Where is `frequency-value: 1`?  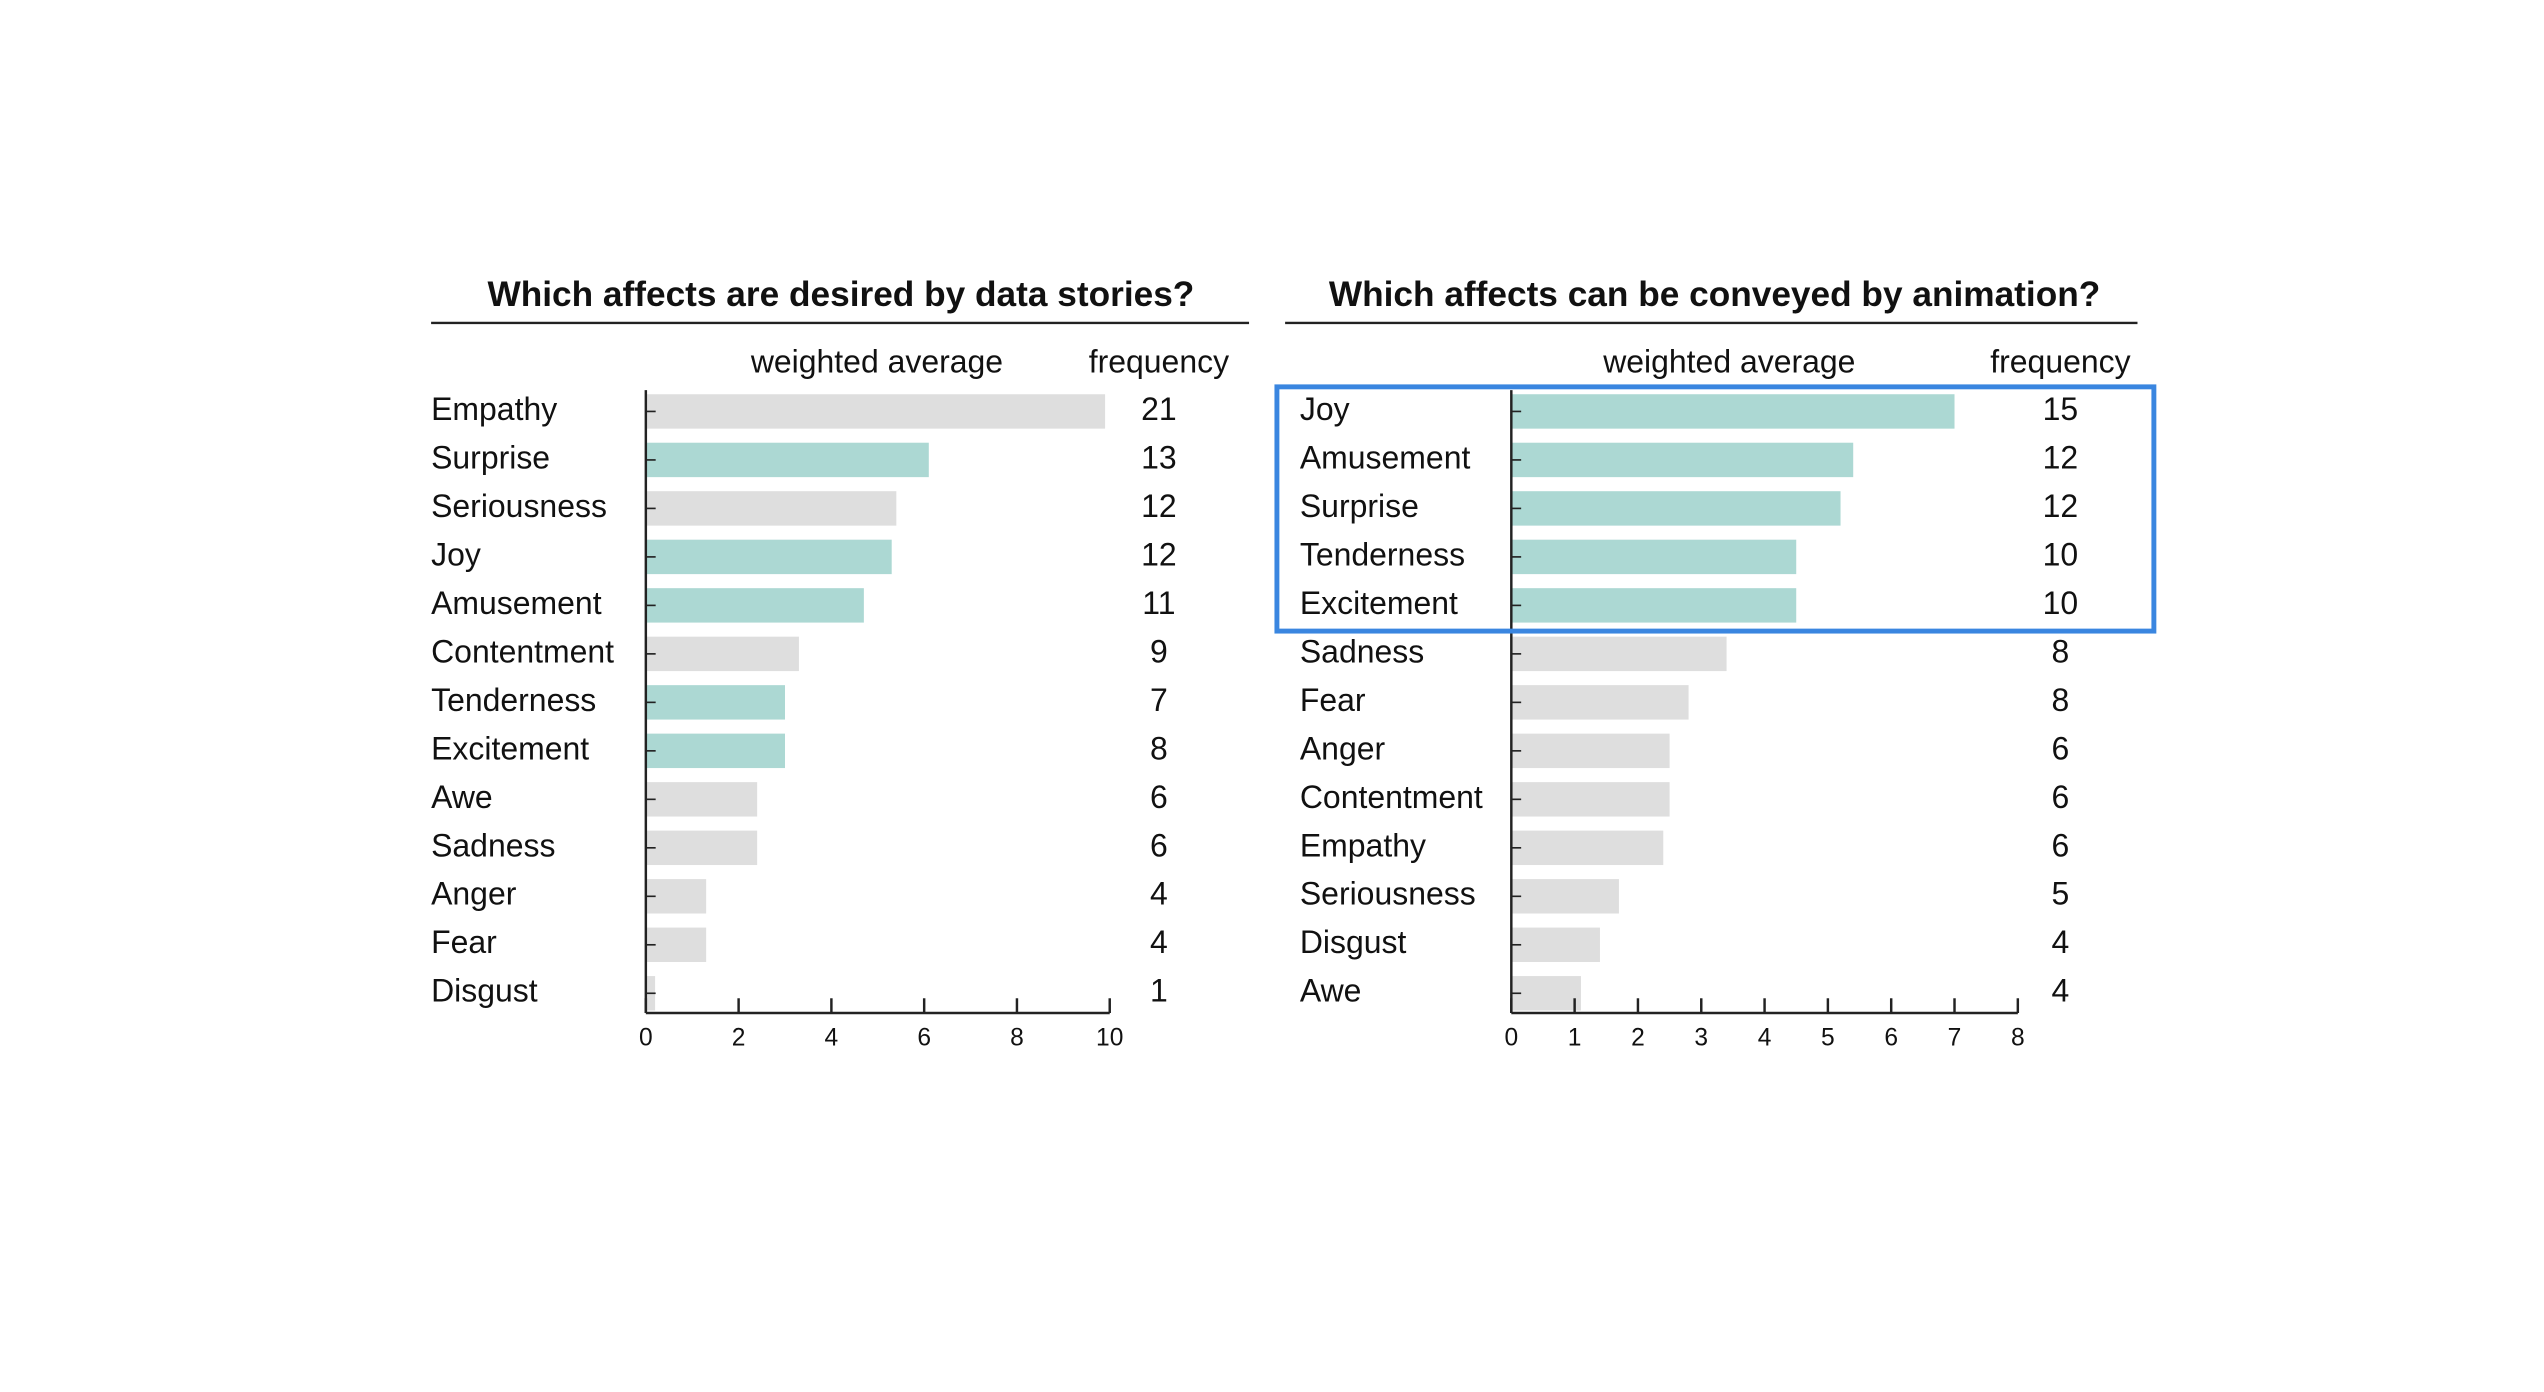
frequency-value: 1 is located at coordinates (1159, 991).